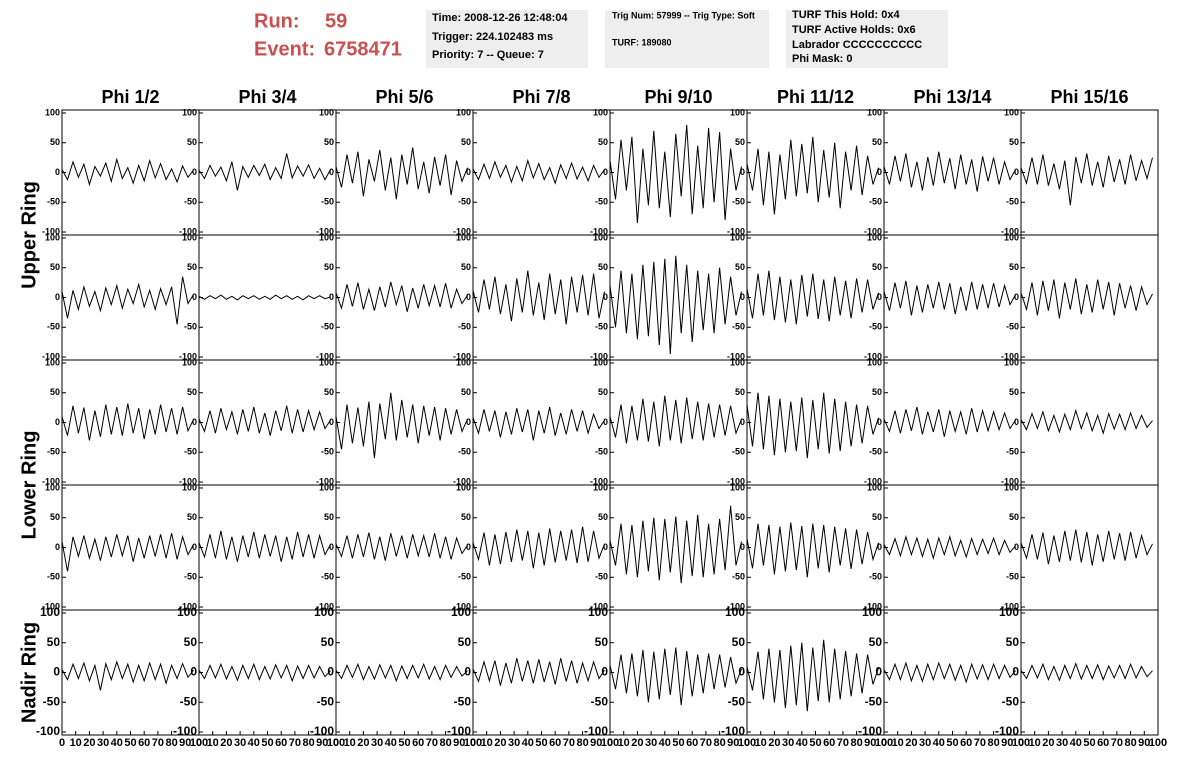  What do you see at coordinates (404, 97) in the screenshot?
I see `column-title: Phi 5/6` at bounding box center [404, 97].